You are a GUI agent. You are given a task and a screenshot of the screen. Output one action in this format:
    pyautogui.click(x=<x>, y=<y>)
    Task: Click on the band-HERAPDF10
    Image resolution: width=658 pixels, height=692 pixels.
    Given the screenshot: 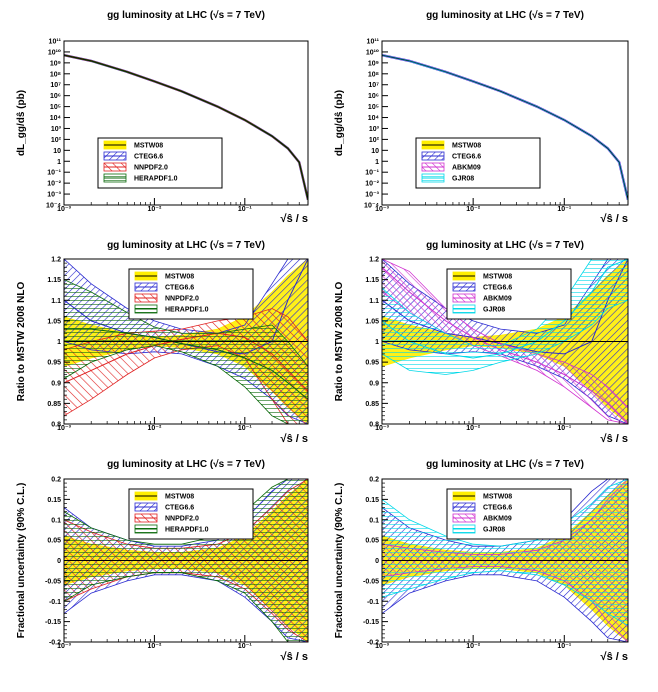 What is the action you would take?
    pyautogui.click(x=186, y=351)
    